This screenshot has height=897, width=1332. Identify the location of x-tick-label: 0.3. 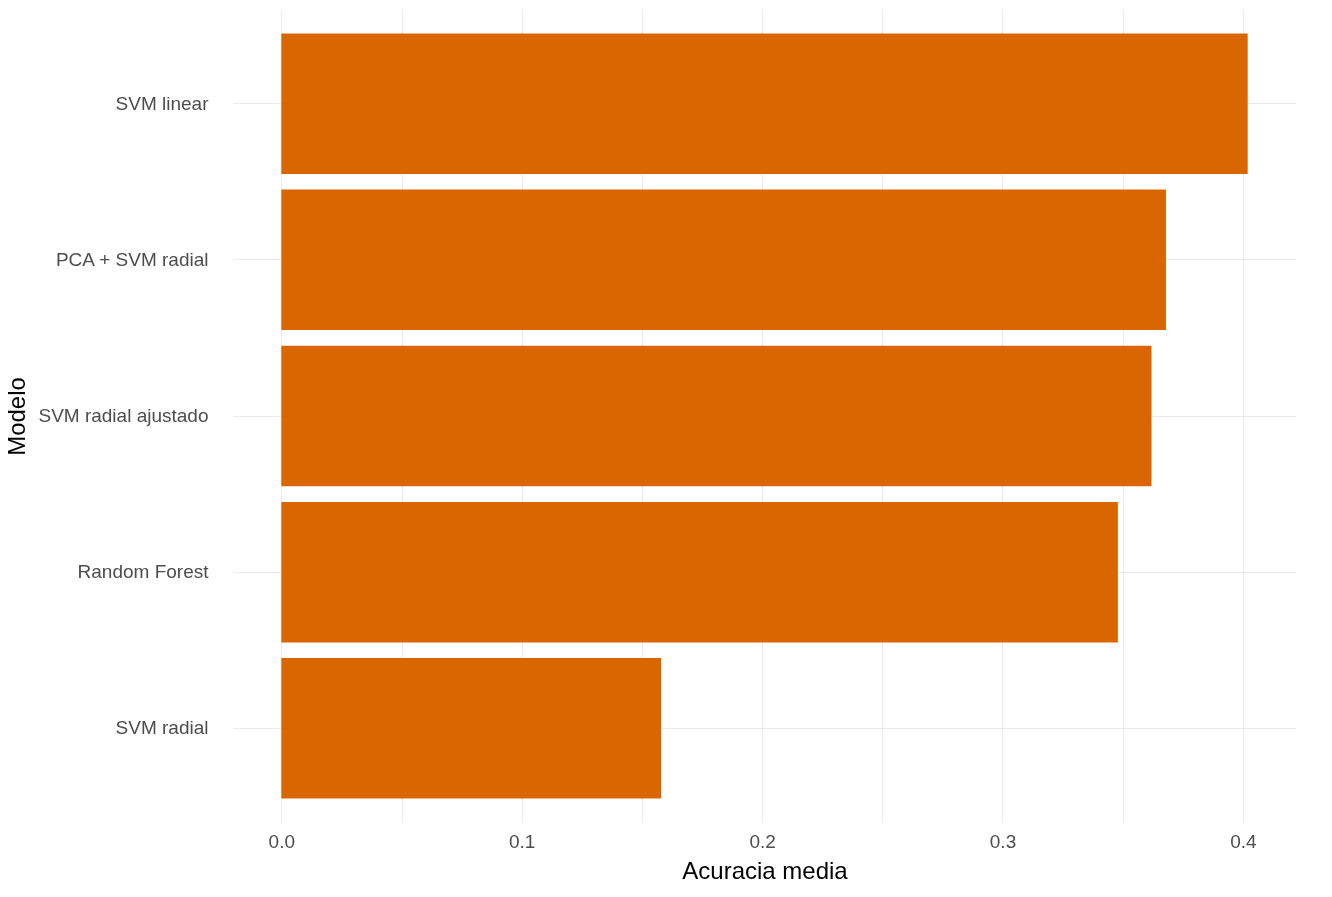
(1003, 841).